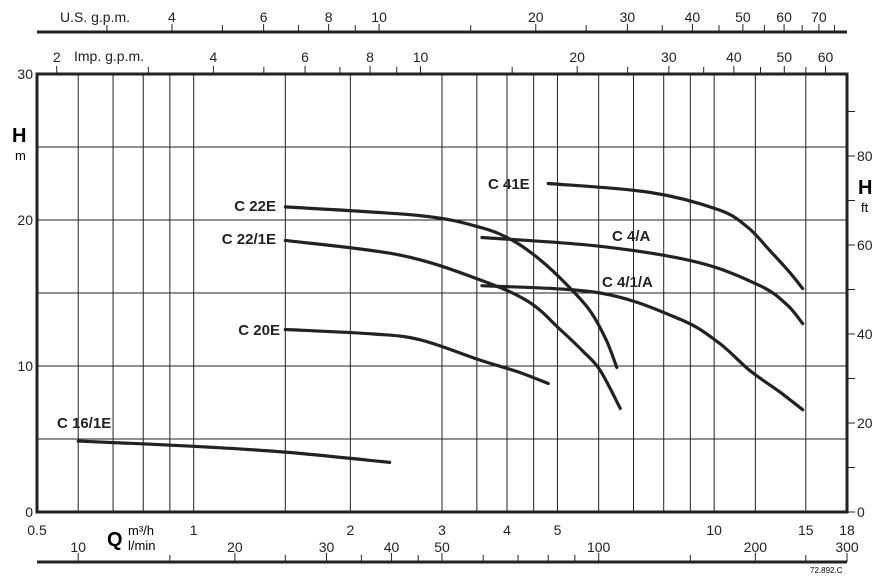  What do you see at coordinates (627, 282) in the screenshot?
I see `series-label: C 4/1/A` at bounding box center [627, 282].